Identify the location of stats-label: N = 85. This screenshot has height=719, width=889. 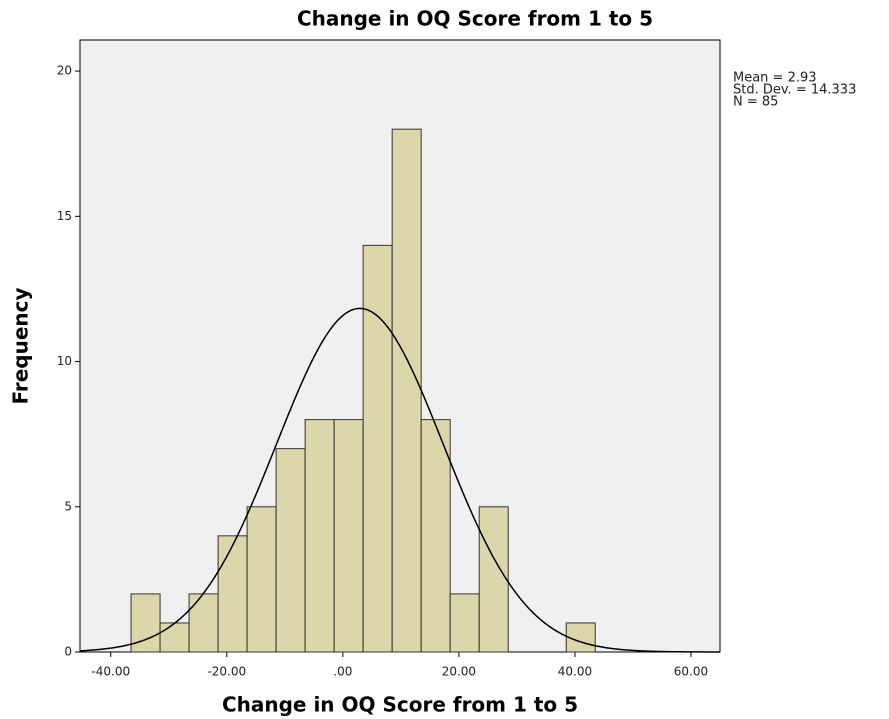
(755, 102).